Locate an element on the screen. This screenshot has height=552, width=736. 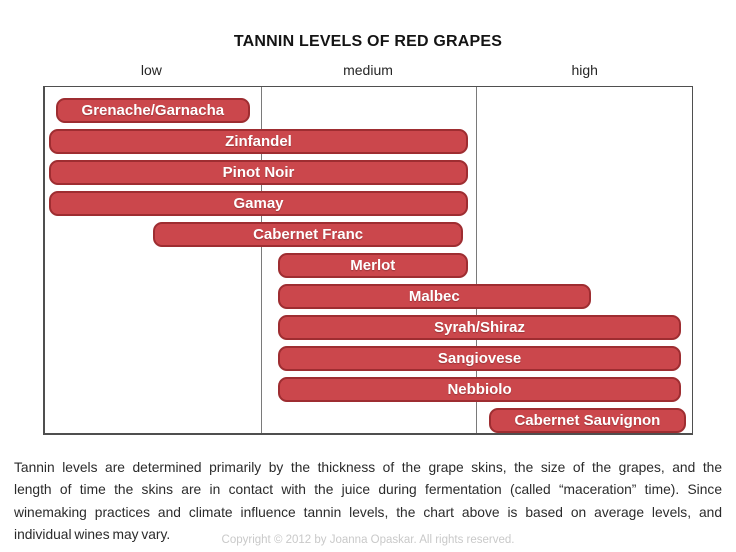
grape-bar-nebbiolo: Nebbiolo is located at coordinates (479, 389).